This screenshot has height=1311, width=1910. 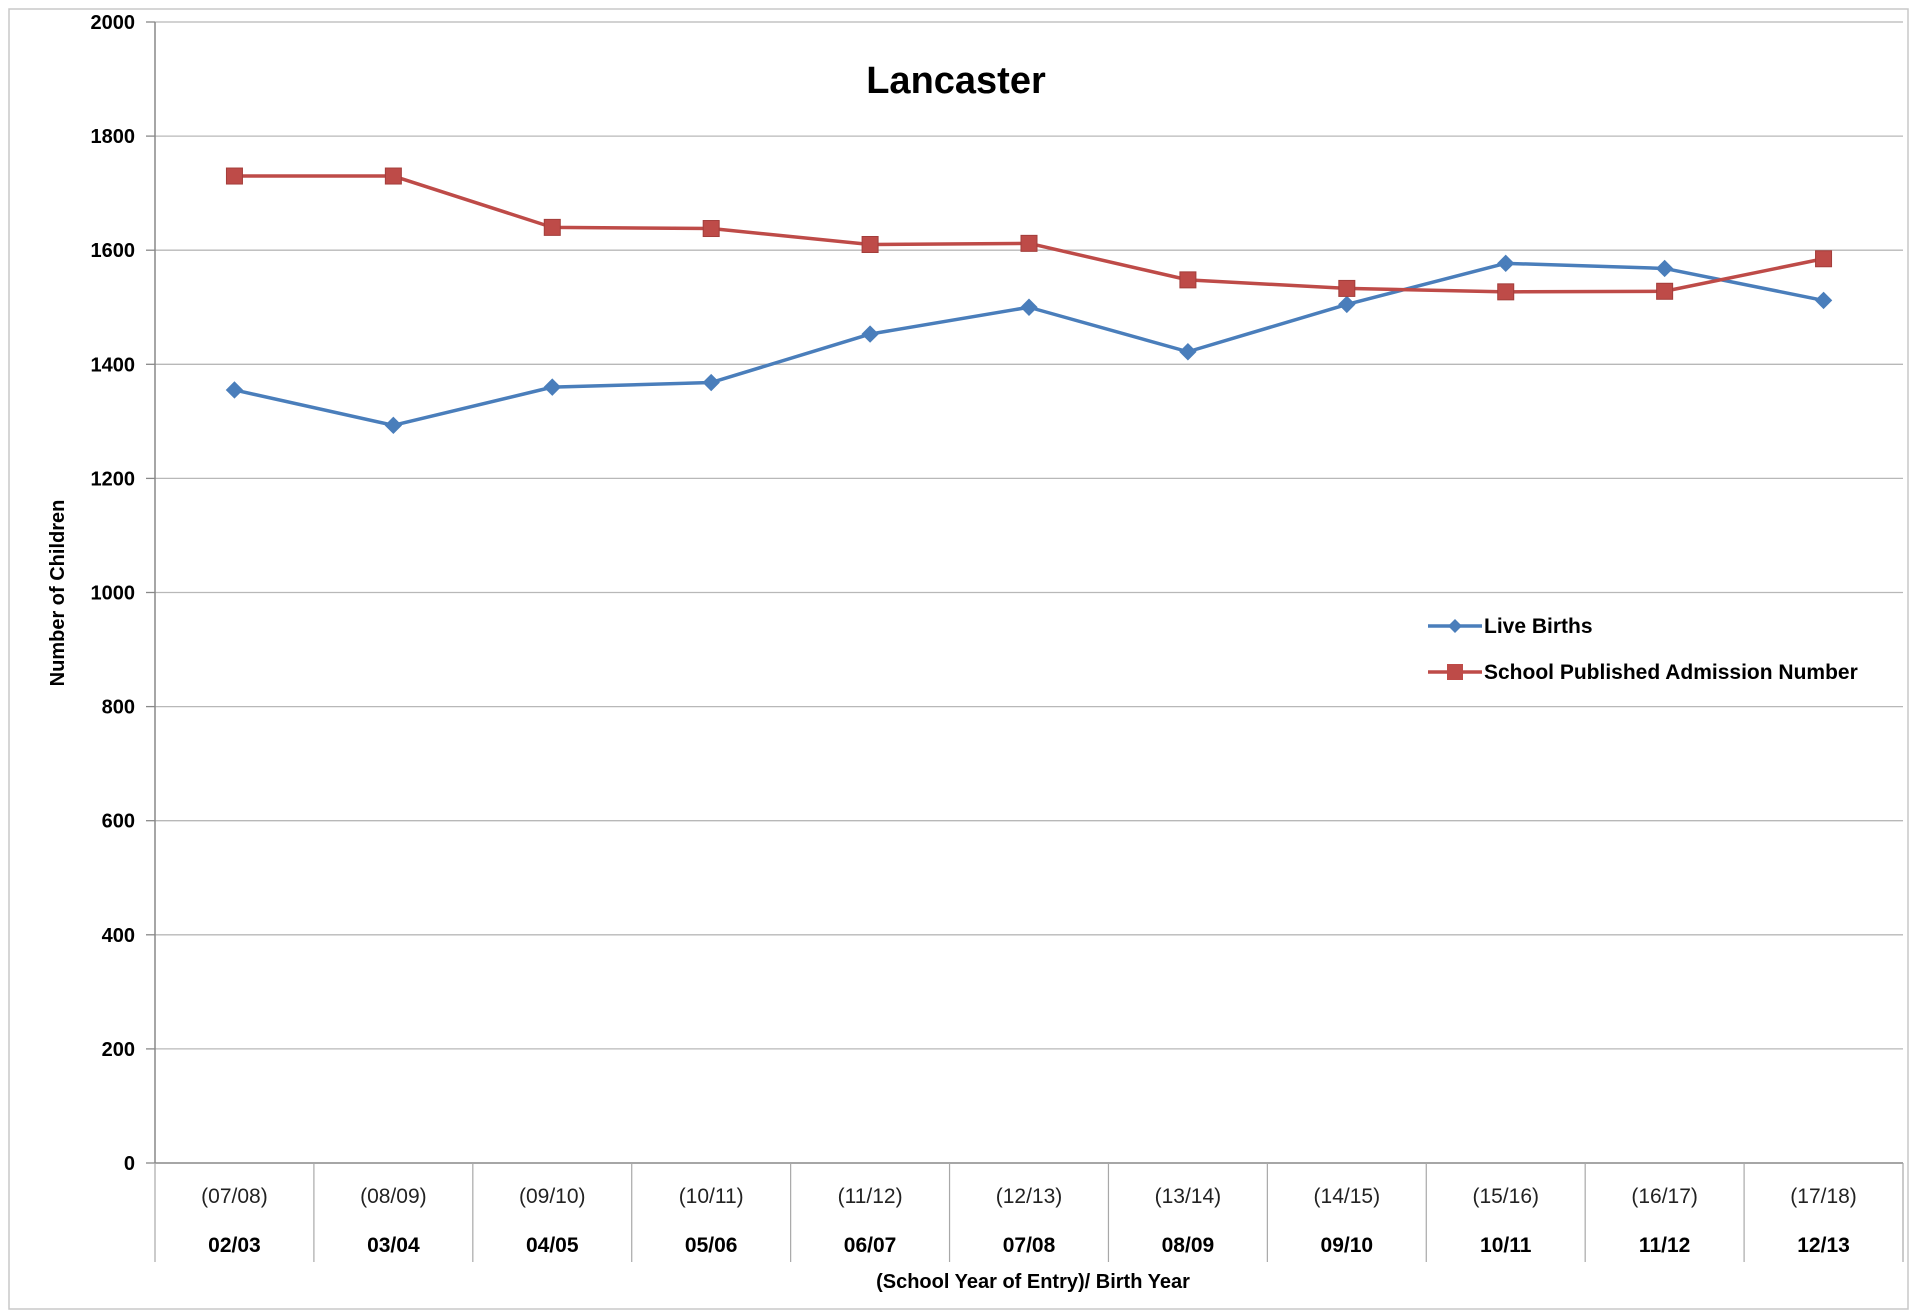 I want to click on y-tick-label-1600: 1600, so click(x=113, y=251).